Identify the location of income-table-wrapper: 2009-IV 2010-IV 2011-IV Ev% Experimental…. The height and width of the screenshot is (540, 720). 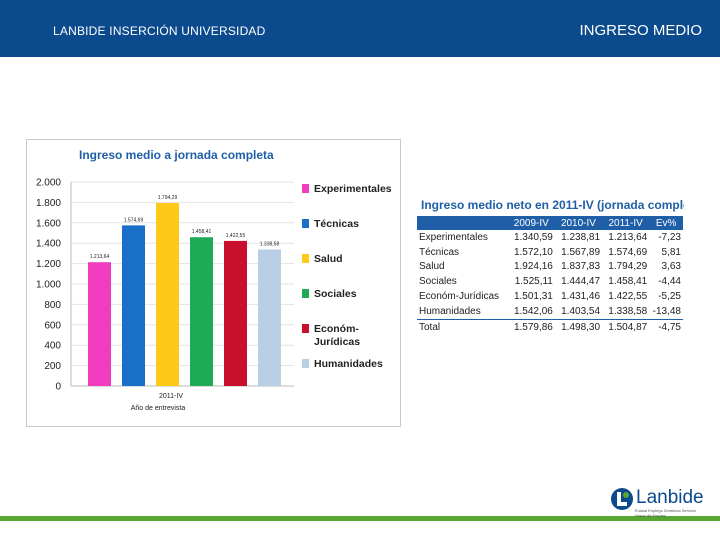
(550, 275).